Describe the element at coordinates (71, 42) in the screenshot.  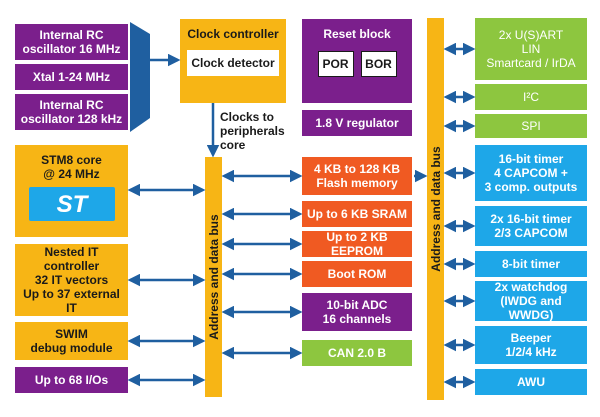
I see `internal-rc-16mhz-block: Internal RC oscillator 16 MHz` at that location.